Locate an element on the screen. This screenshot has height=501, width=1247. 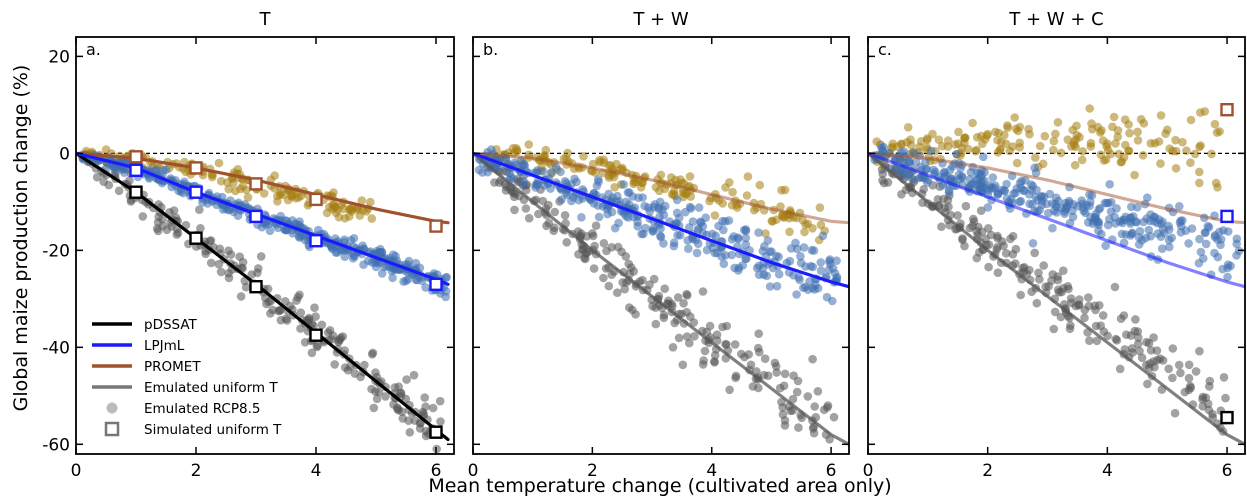
line-lpjml is located at coordinates (1056, 220).